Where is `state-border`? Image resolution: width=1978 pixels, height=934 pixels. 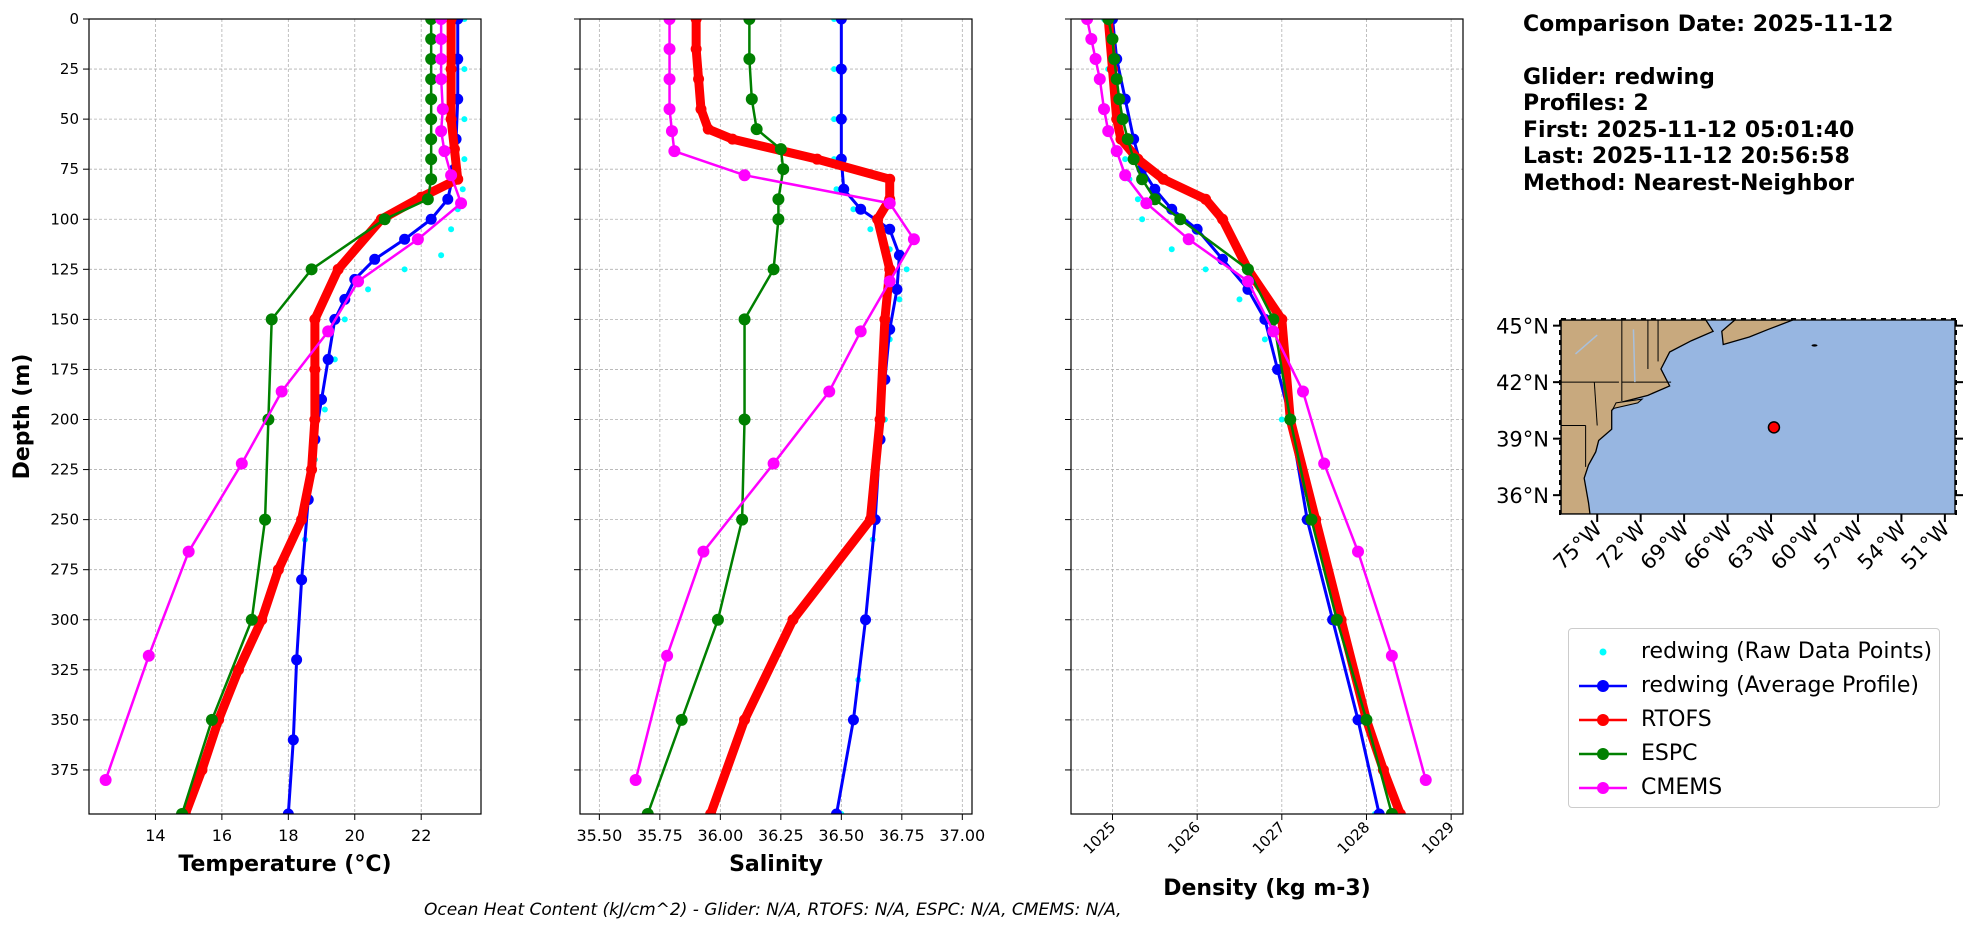
state-border is located at coordinates (1595, 404).